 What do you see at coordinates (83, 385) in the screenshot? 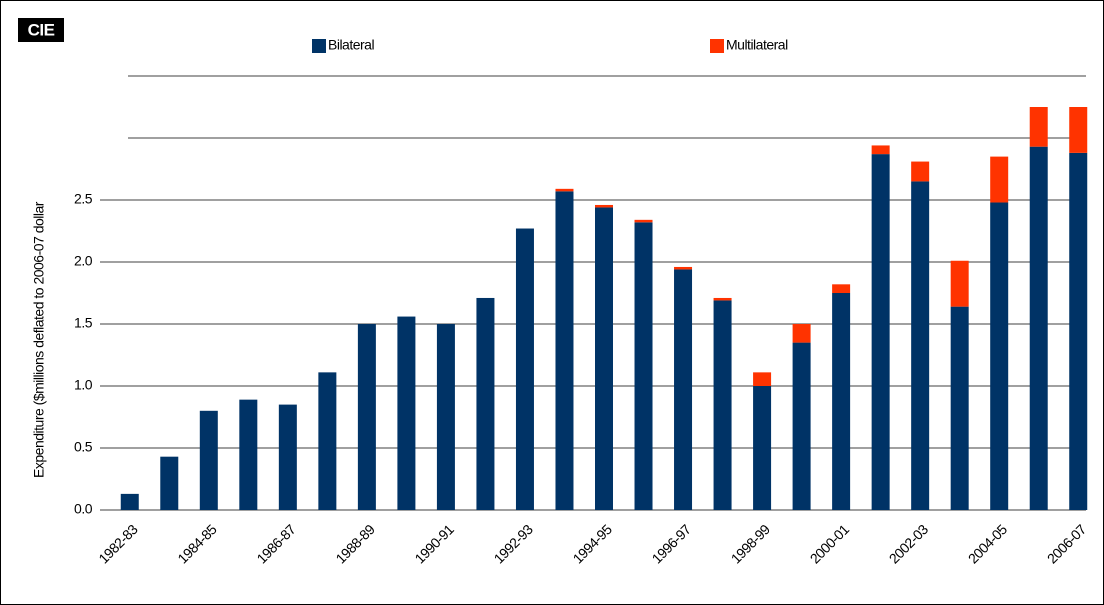
I see `y-tick-label: 1.0` at bounding box center [83, 385].